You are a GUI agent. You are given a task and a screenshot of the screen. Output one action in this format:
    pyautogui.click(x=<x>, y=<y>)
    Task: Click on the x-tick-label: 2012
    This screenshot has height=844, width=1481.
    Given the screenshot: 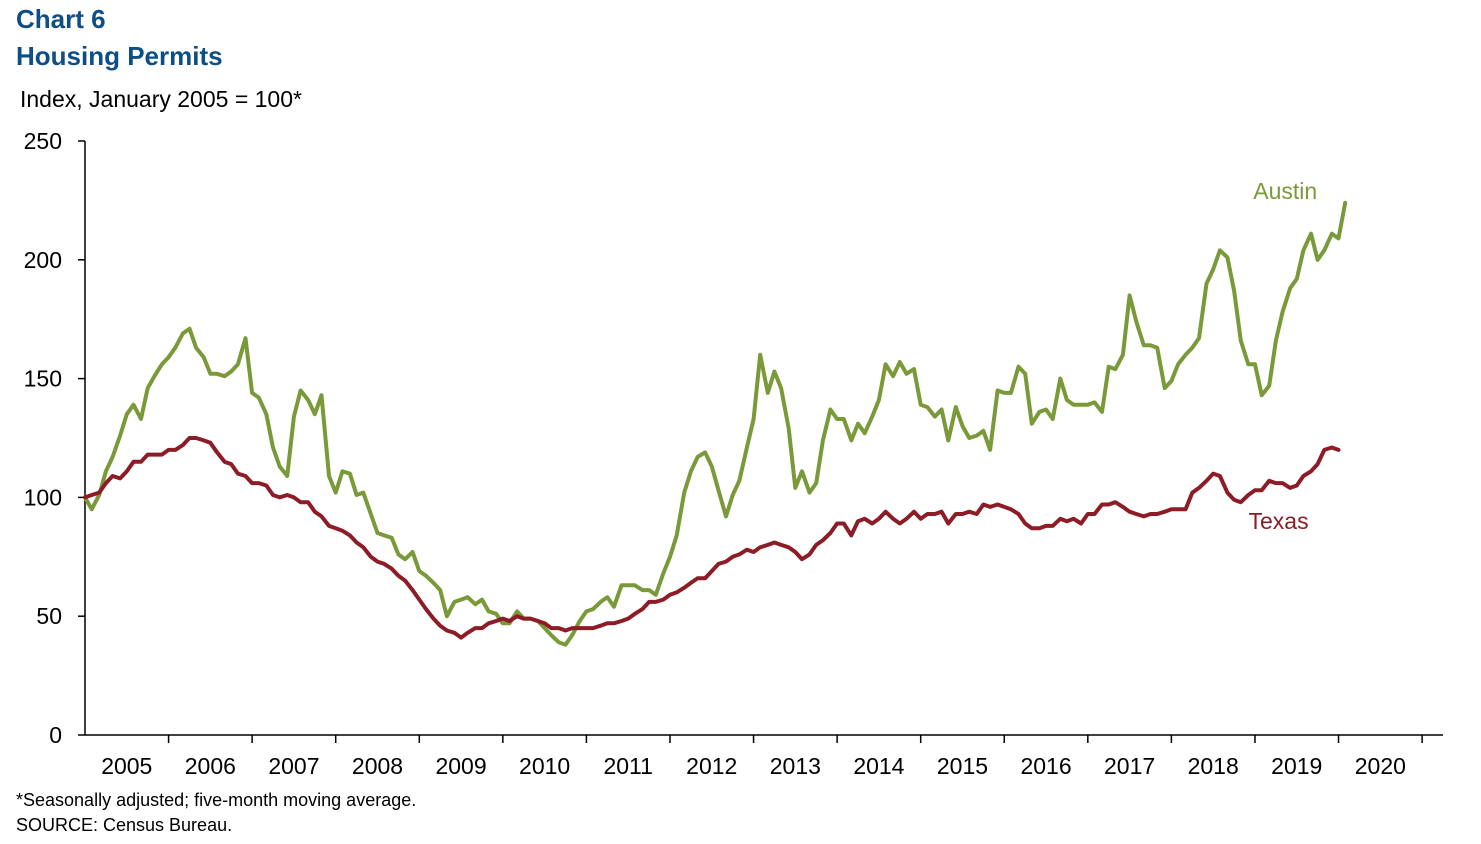 What is the action you would take?
    pyautogui.click(x=711, y=766)
    